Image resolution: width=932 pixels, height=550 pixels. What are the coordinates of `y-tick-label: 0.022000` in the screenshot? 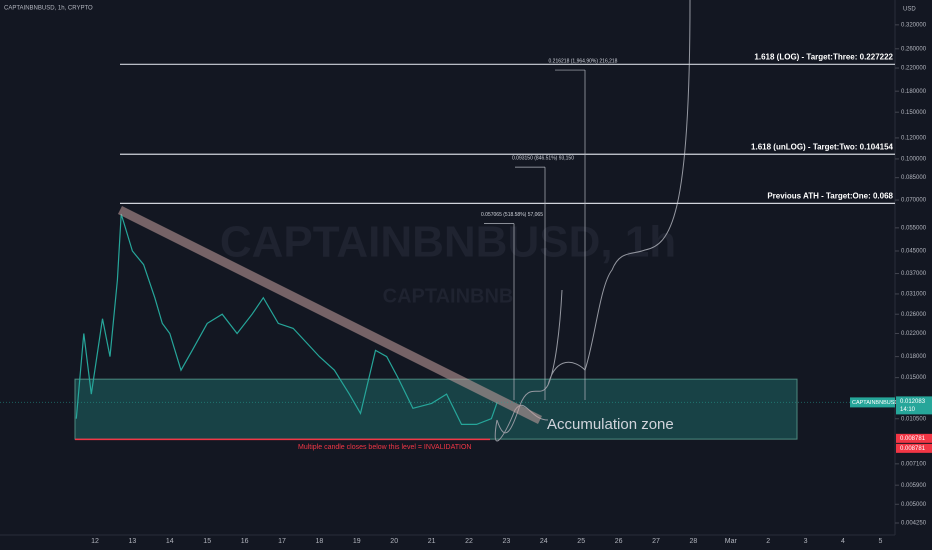 It's located at (914, 334).